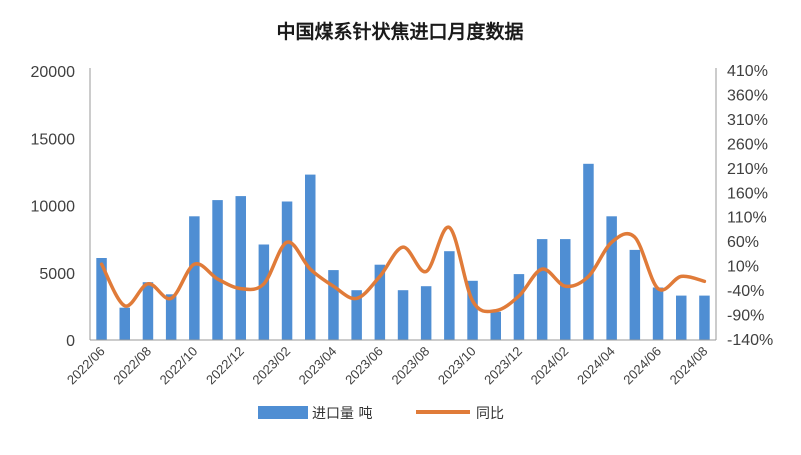 This screenshot has height=455, width=801. Describe the element at coordinates (490, 414) in the screenshot. I see `legend-line-label: 同比` at that location.